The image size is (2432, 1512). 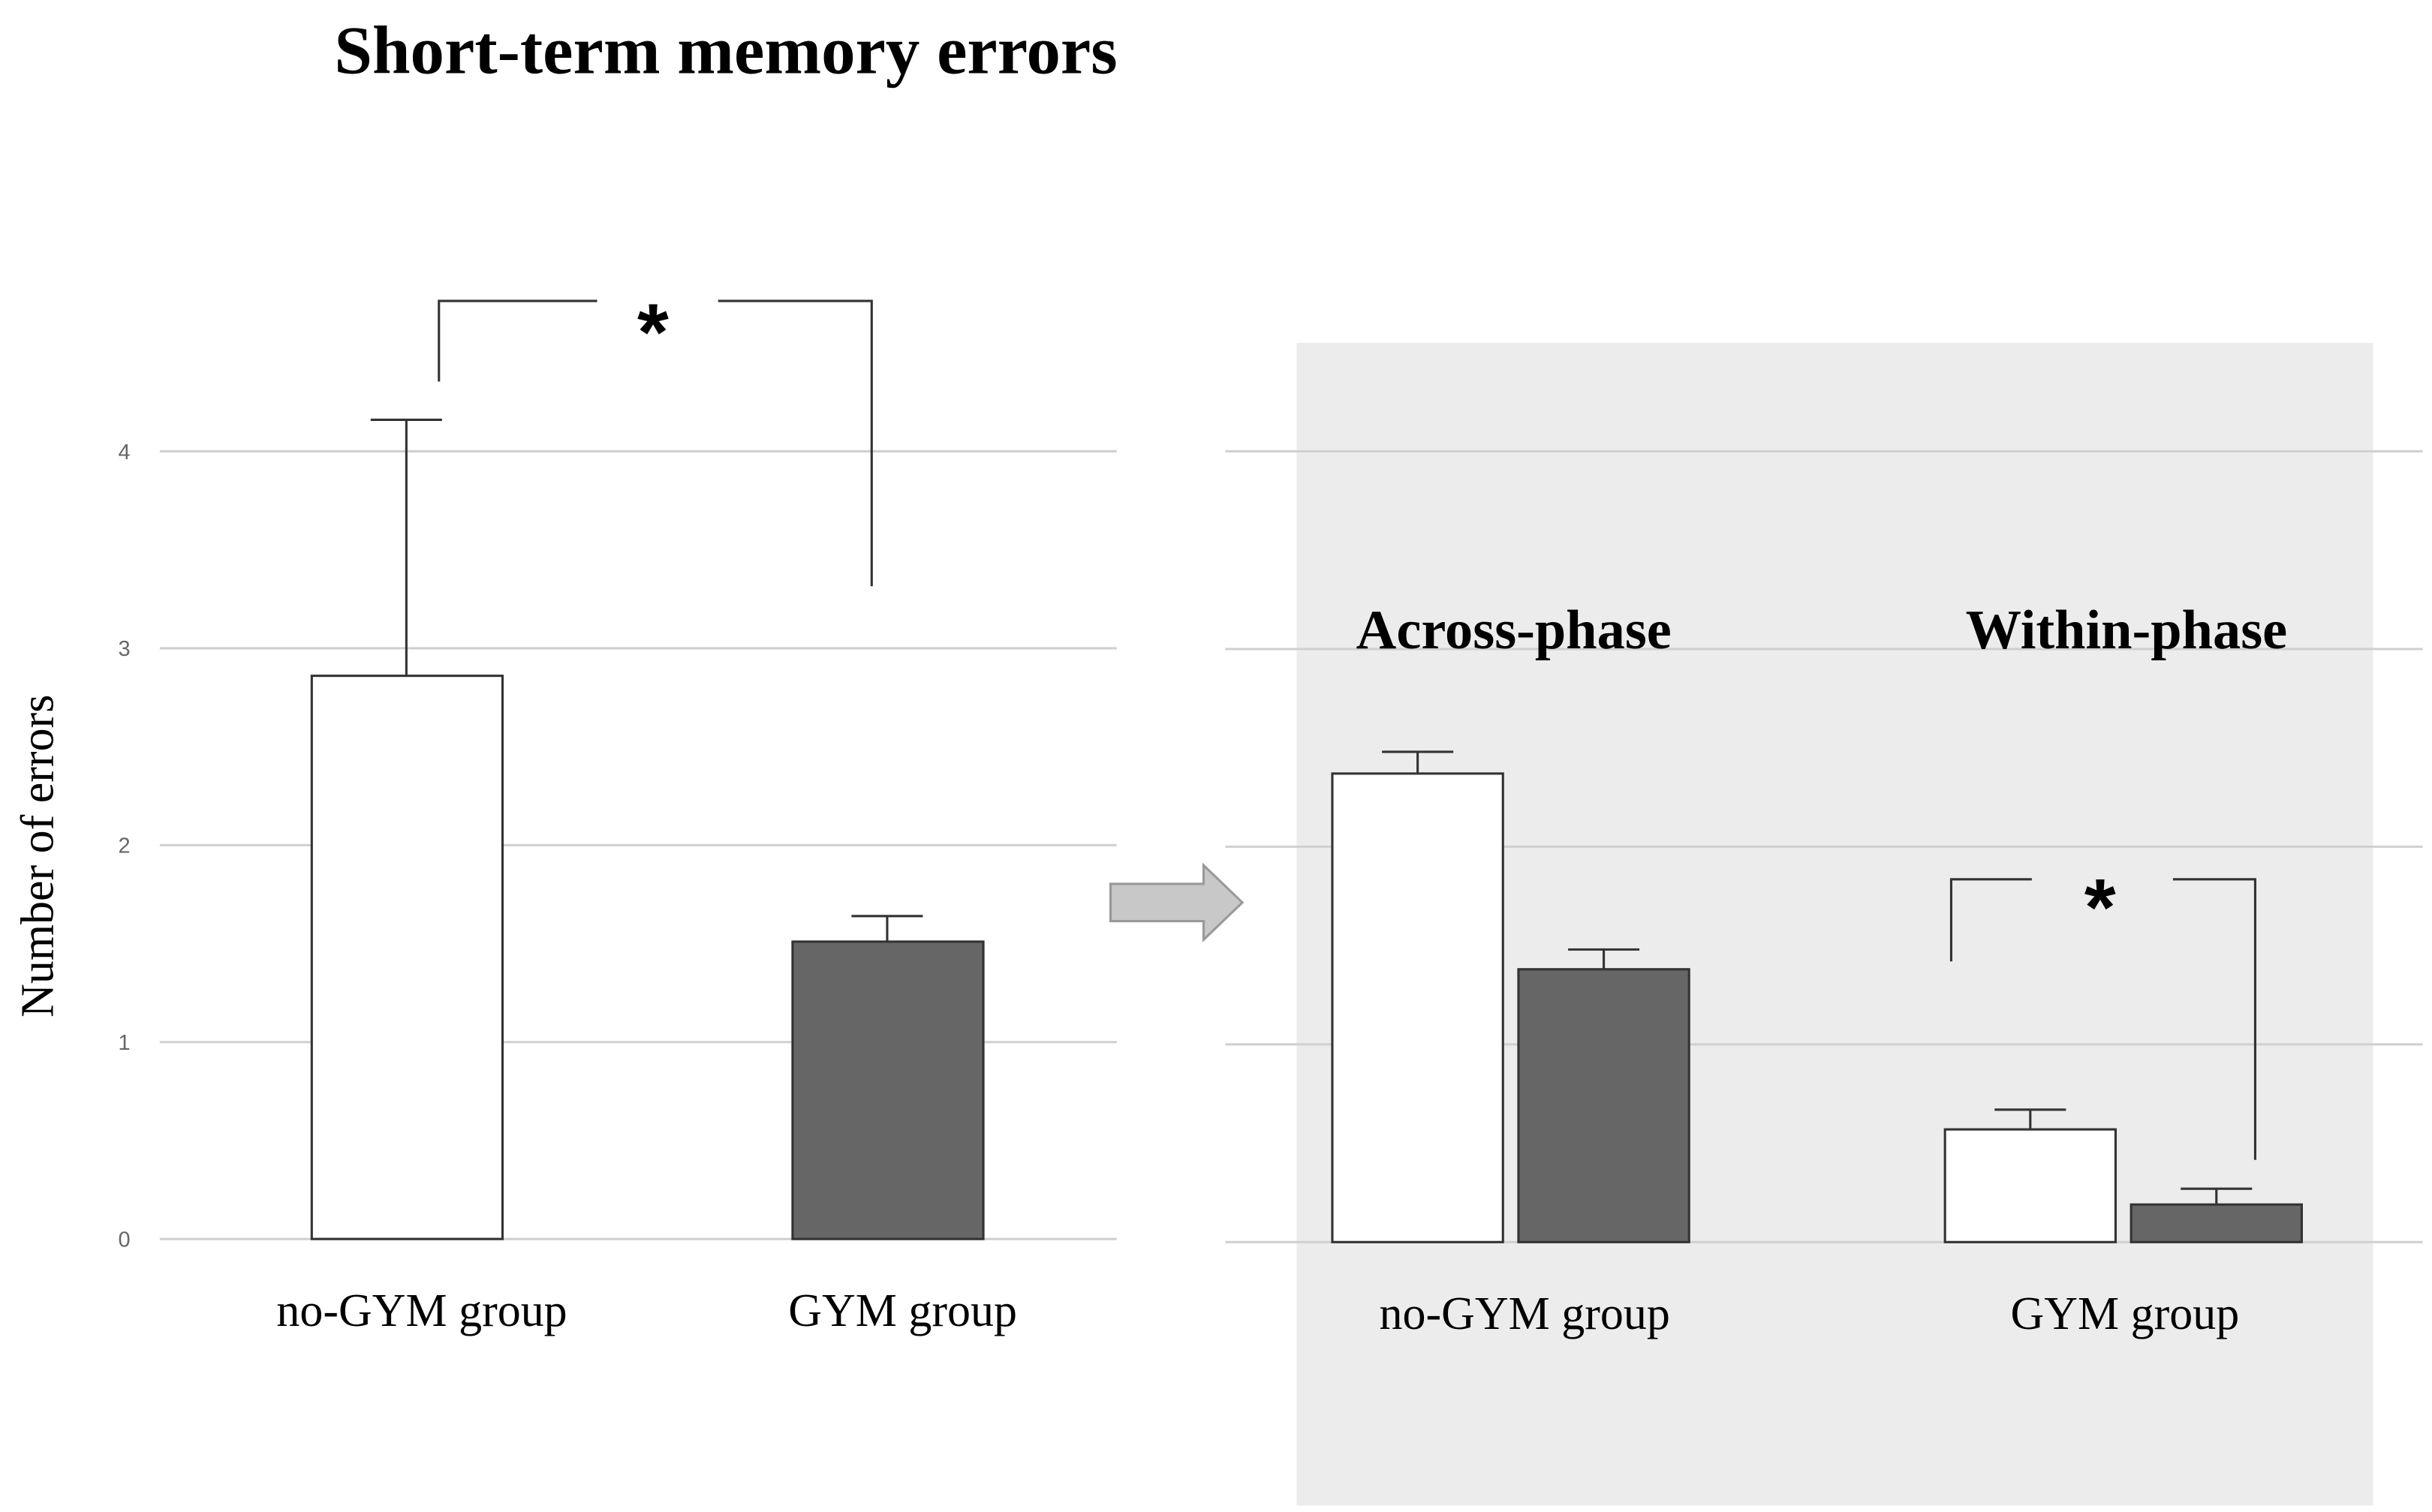 What do you see at coordinates (124, 649) in the screenshot?
I see `y-tick-label: 3` at bounding box center [124, 649].